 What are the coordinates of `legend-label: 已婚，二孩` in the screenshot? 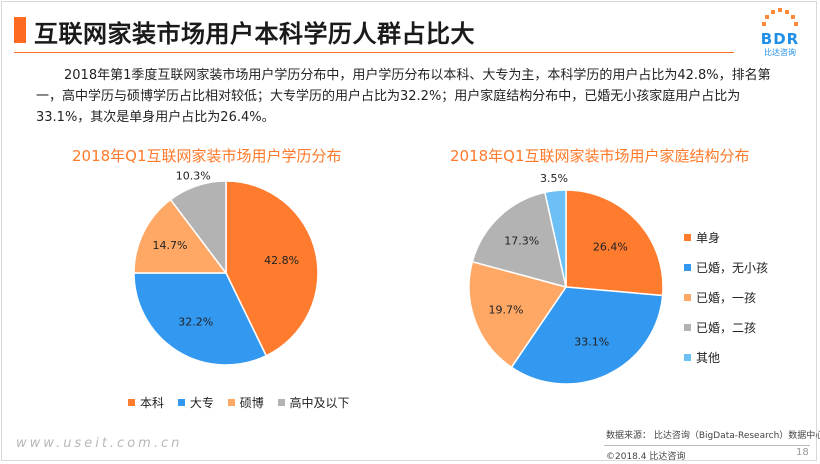 It's located at (726, 328).